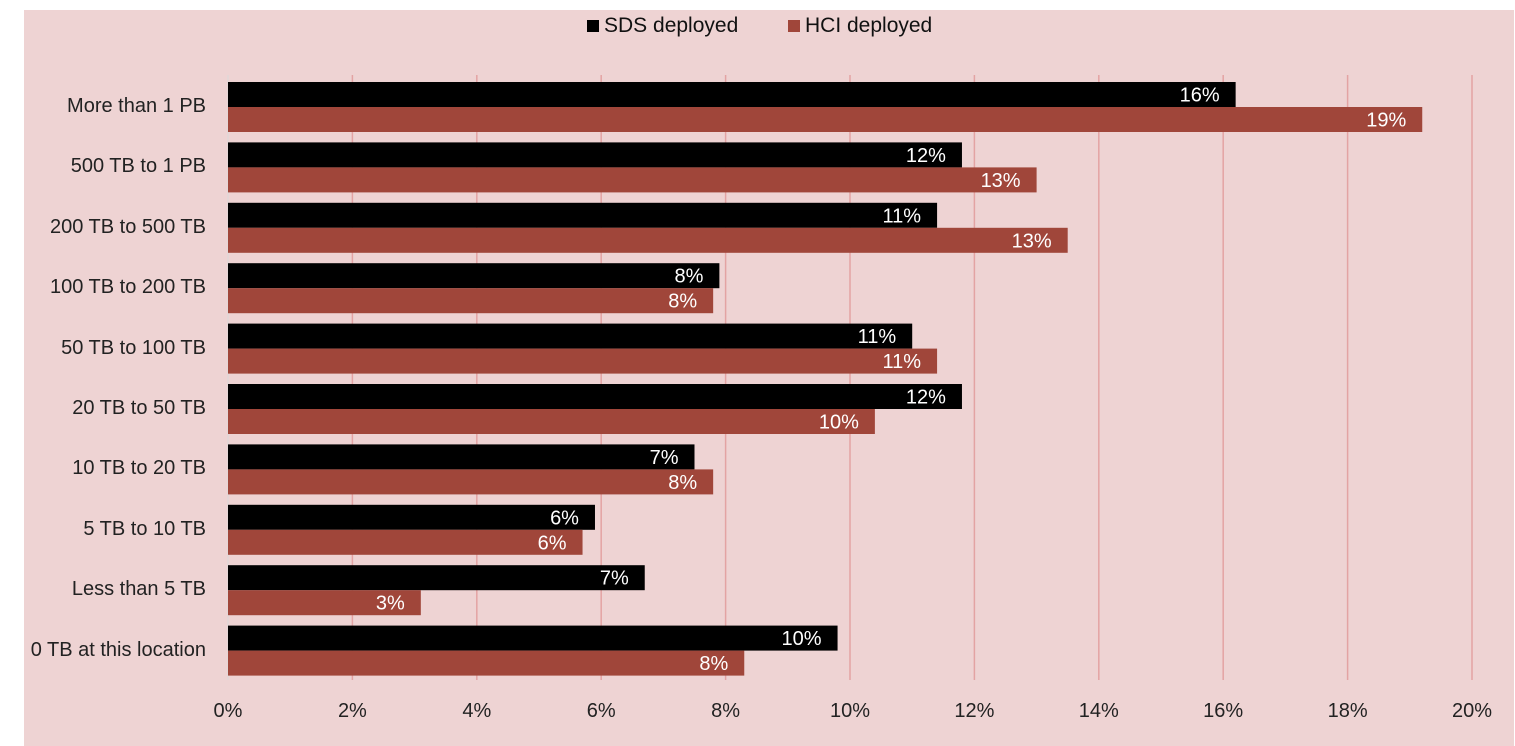 The image size is (1515, 746). I want to click on tick-label: 14%, so click(1098, 711).